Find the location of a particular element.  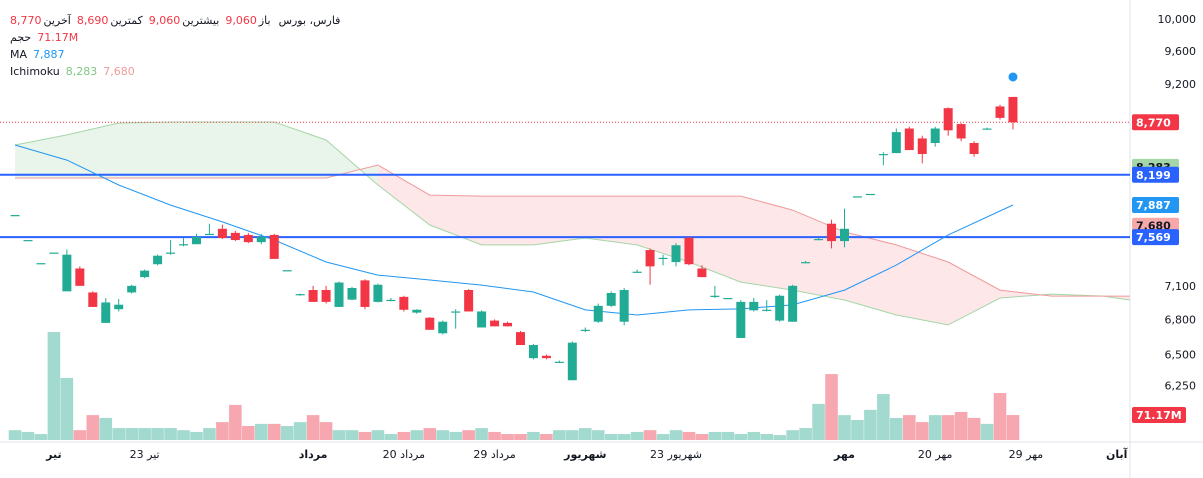

volume-label: 71.17M is located at coordinates (1159, 415).